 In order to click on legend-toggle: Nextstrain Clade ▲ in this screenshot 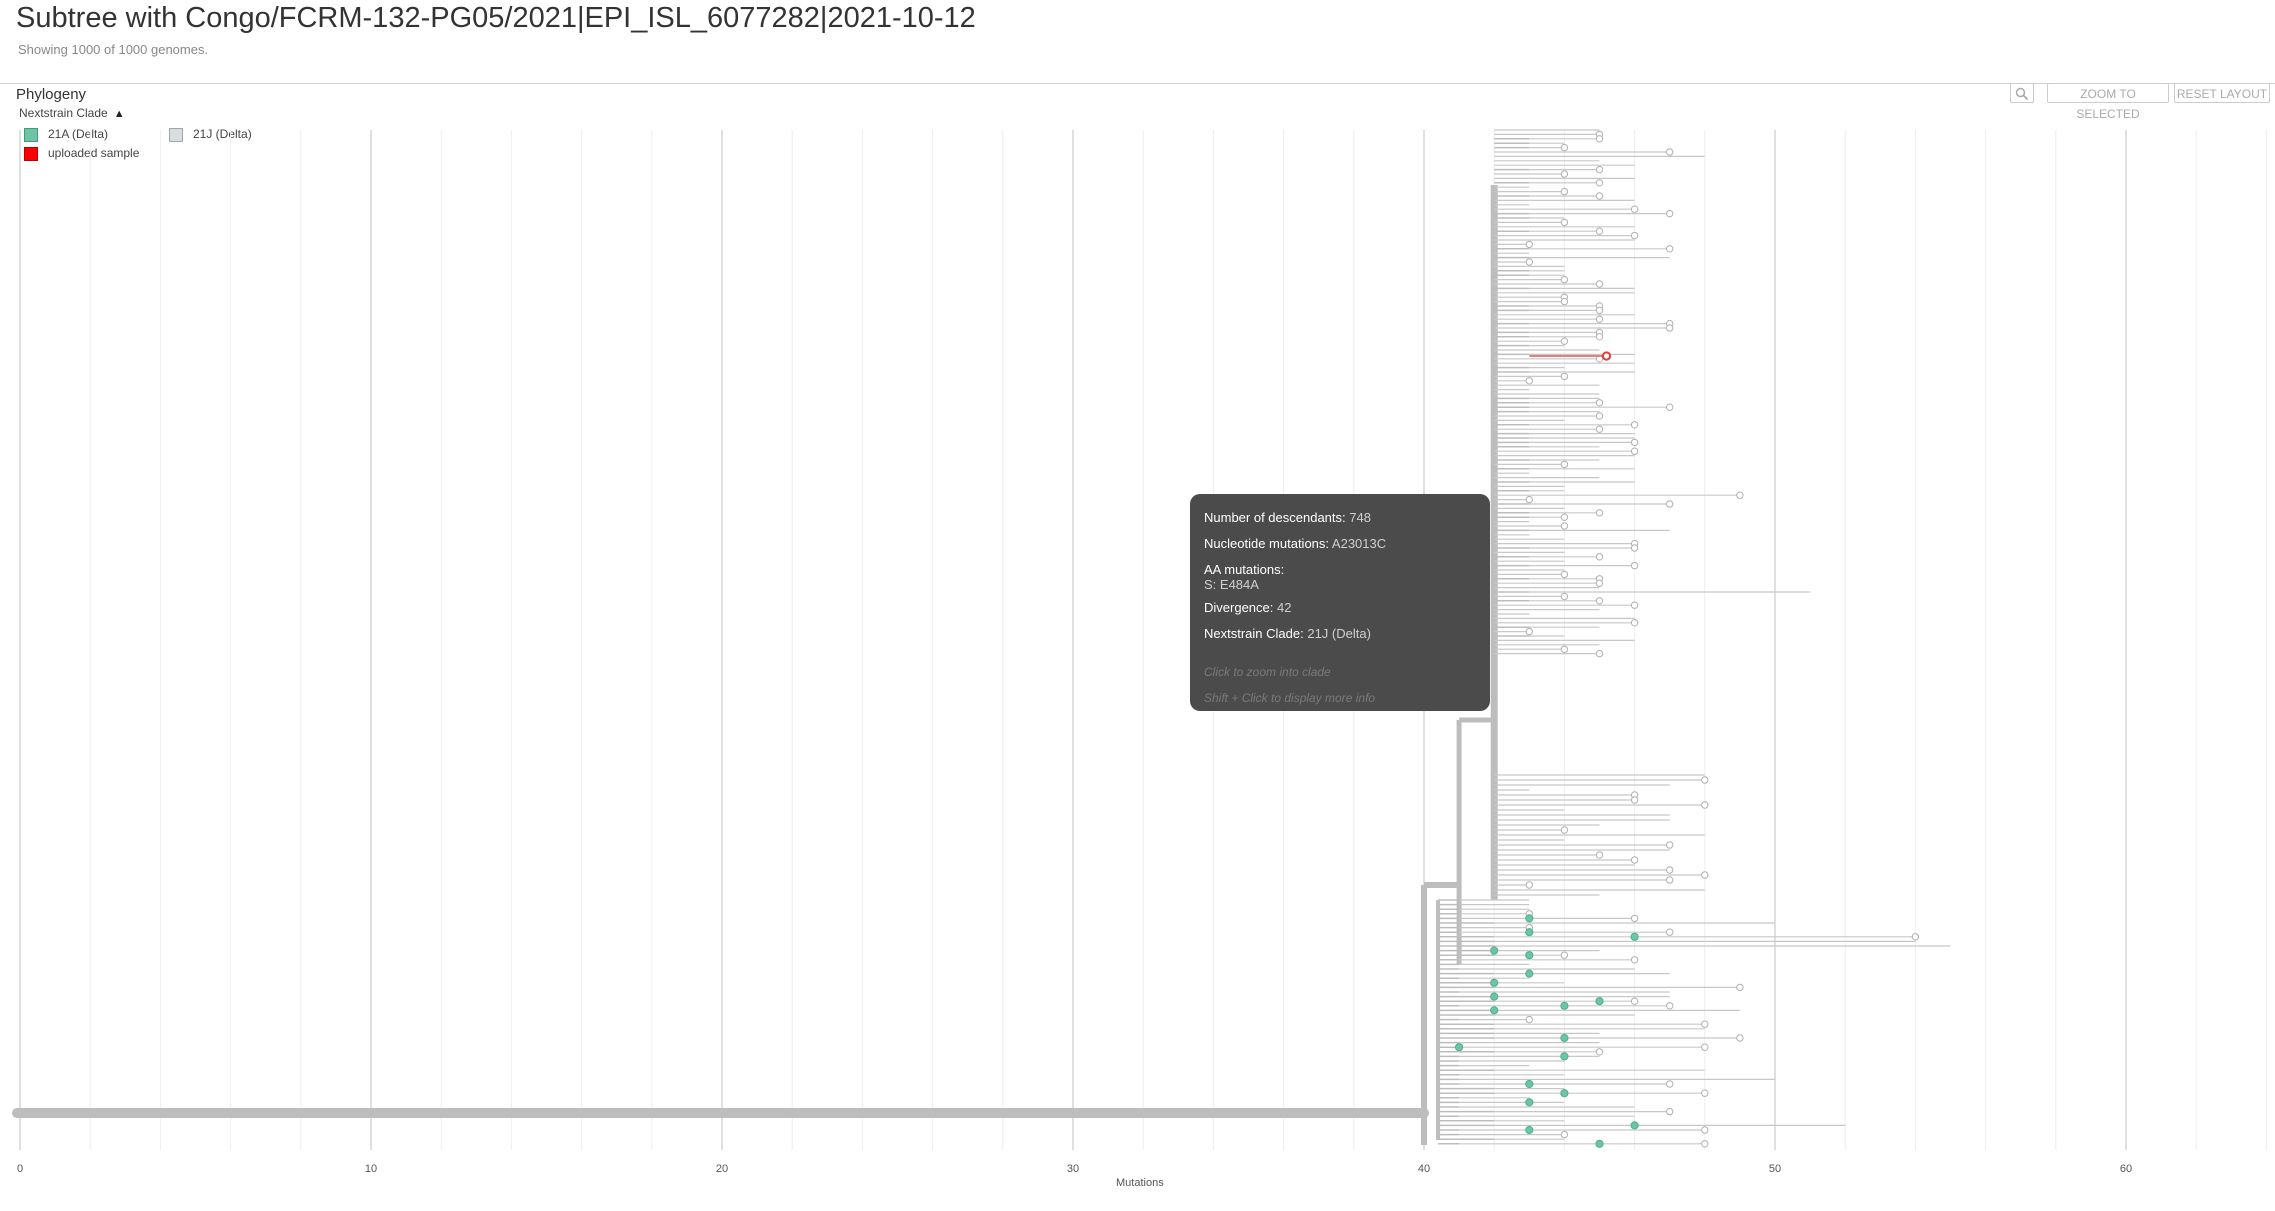, I will do `click(72, 113)`.